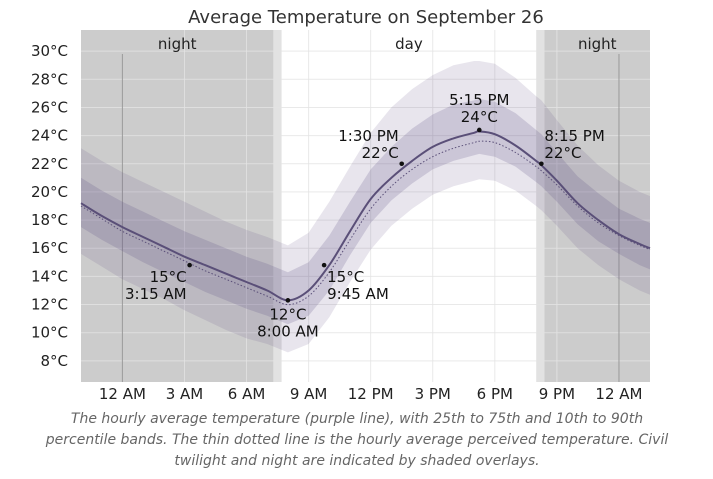 The image size is (713, 479). Describe the element at coordinates (49, 164) in the screenshot. I see `y-tick-label: 22°C` at that location.